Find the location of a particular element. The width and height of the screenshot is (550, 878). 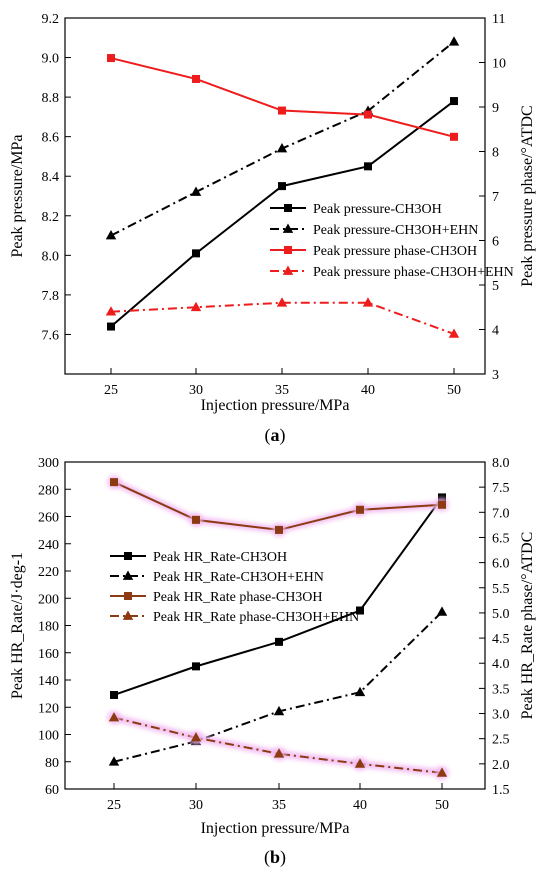

y-tick-label: 60 is located at coordinates (52, 790).